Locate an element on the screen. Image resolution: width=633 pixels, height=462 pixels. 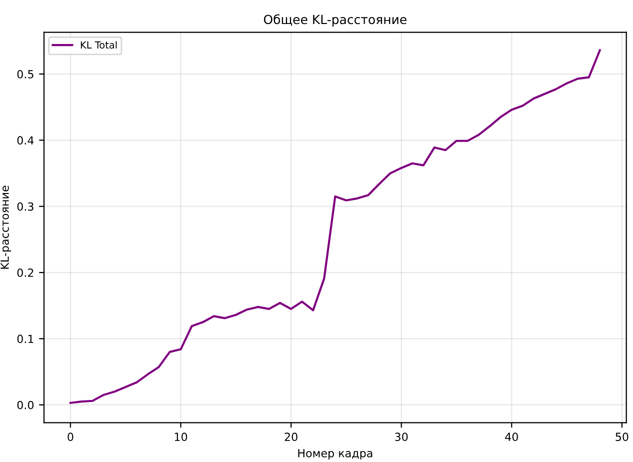
x-tick-label: 50 is located at coordinates (622, 437).